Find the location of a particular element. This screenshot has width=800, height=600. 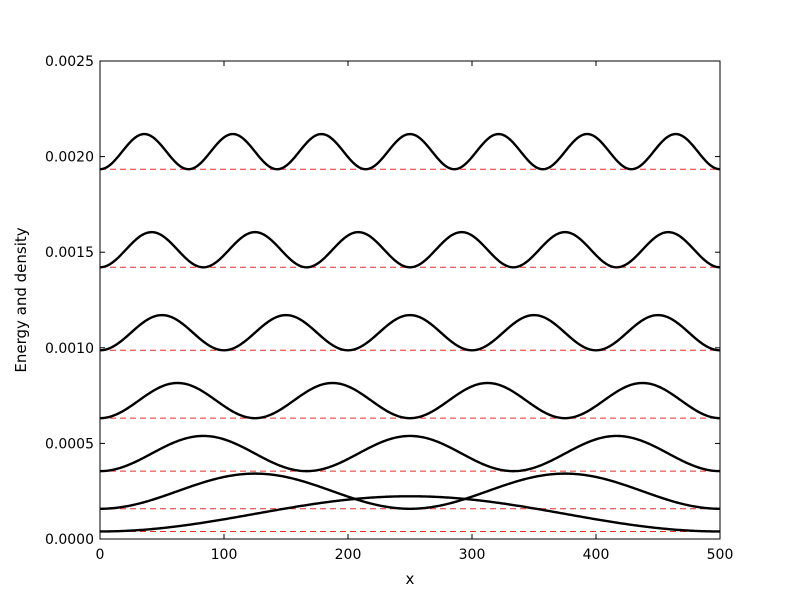

x-tick-label: 300 is located at coordinates (472, 555).